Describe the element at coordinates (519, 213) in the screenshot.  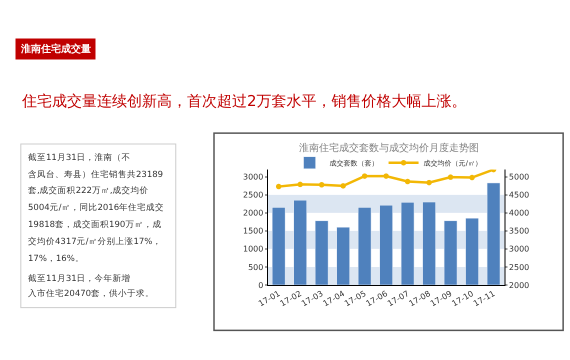
I see `y2-tick-label: 4000` at that location.